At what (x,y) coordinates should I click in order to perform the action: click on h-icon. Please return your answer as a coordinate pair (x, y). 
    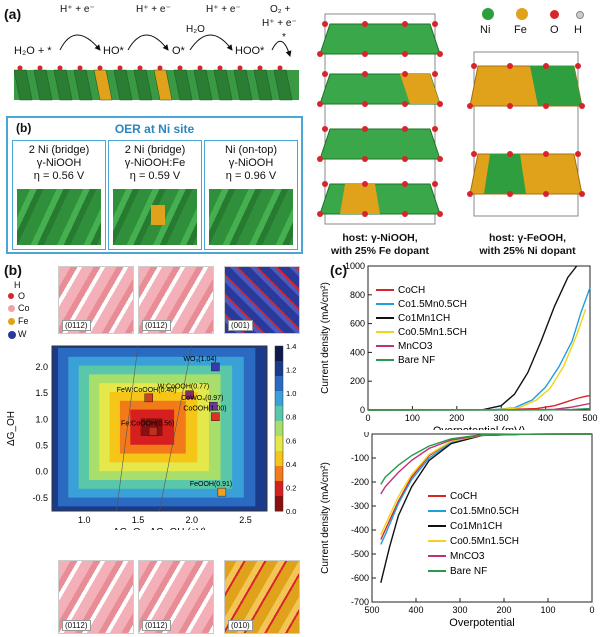
    Looking at the image, I should click on (580, 15).